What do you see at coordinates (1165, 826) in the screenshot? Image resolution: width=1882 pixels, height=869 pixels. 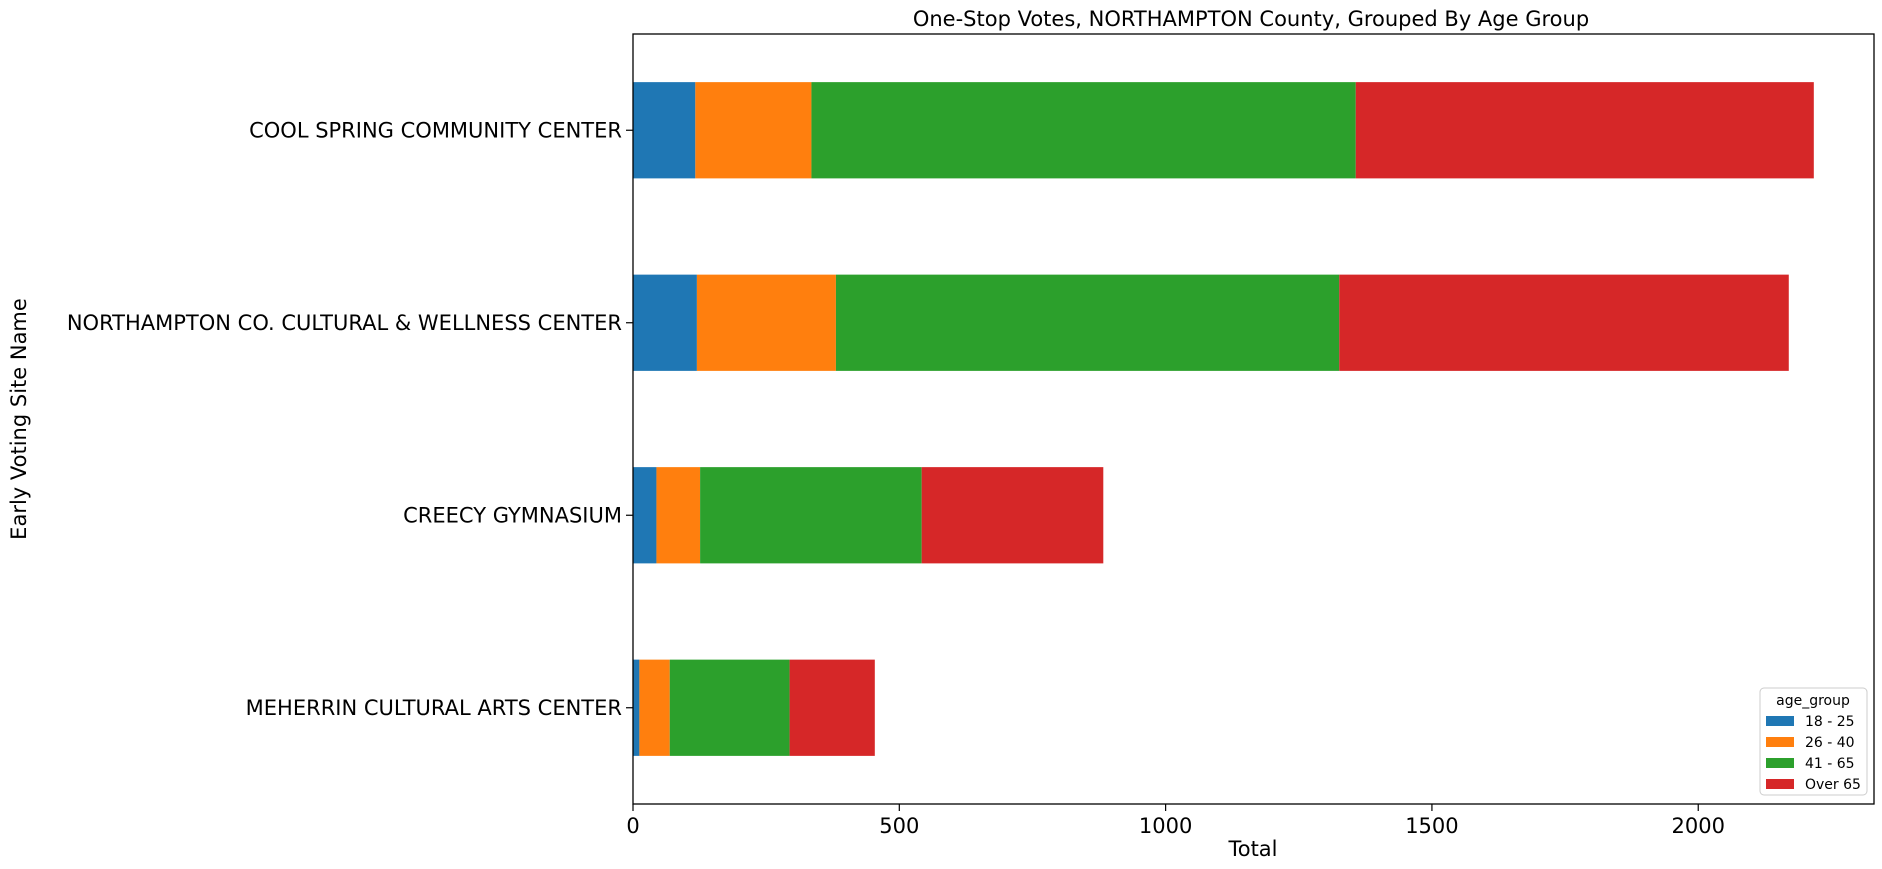 I see `x-tick-label: 1000` at bounding box center [1165, 826].